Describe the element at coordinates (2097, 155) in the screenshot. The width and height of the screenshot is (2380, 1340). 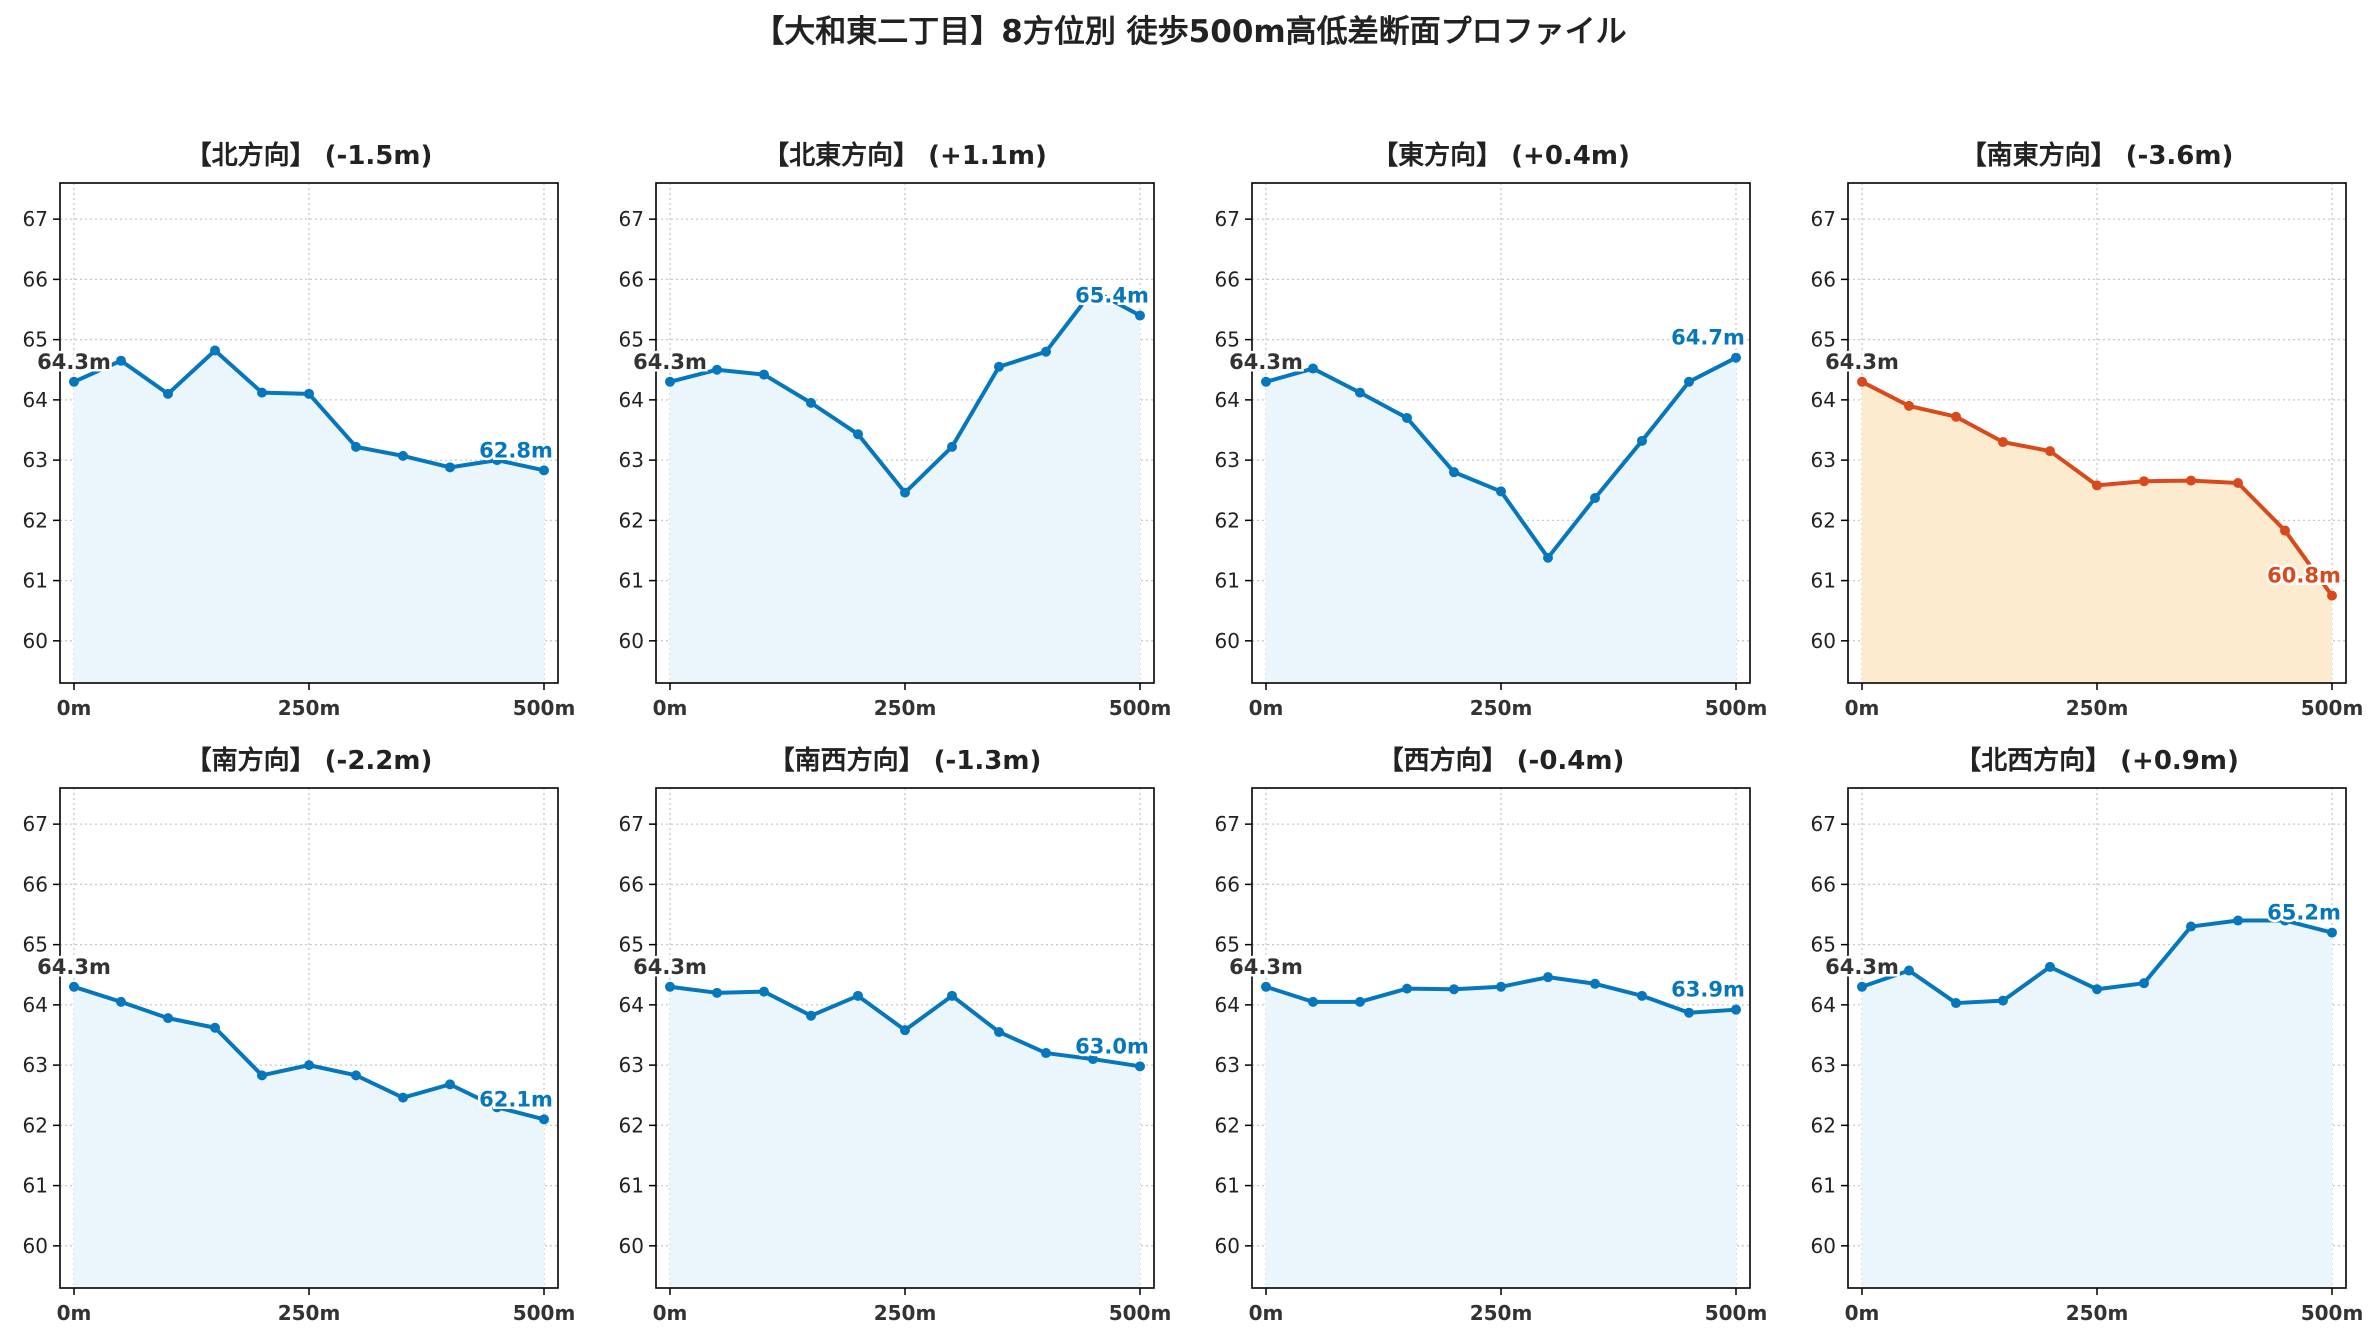
I see `panel-title: 【南東方向】 (-3.6m)` at that location.